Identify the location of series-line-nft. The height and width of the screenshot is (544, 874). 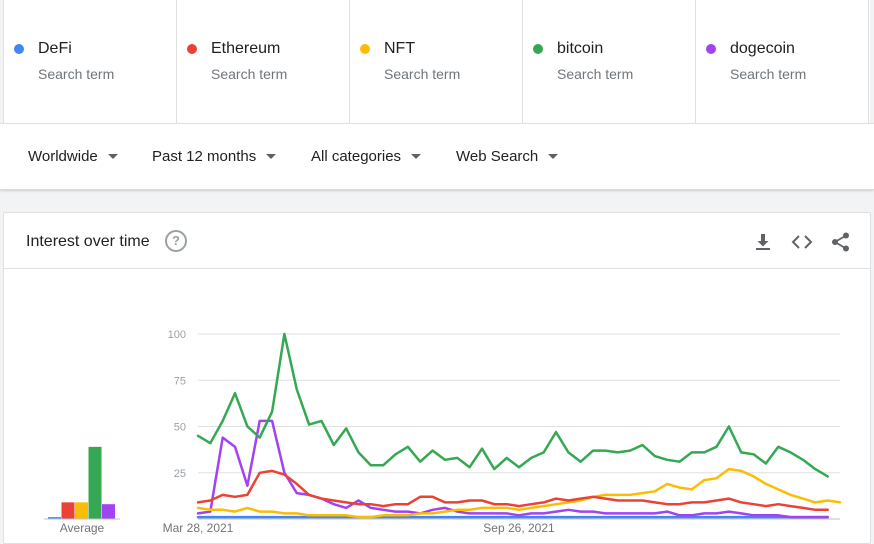
(519, 493).